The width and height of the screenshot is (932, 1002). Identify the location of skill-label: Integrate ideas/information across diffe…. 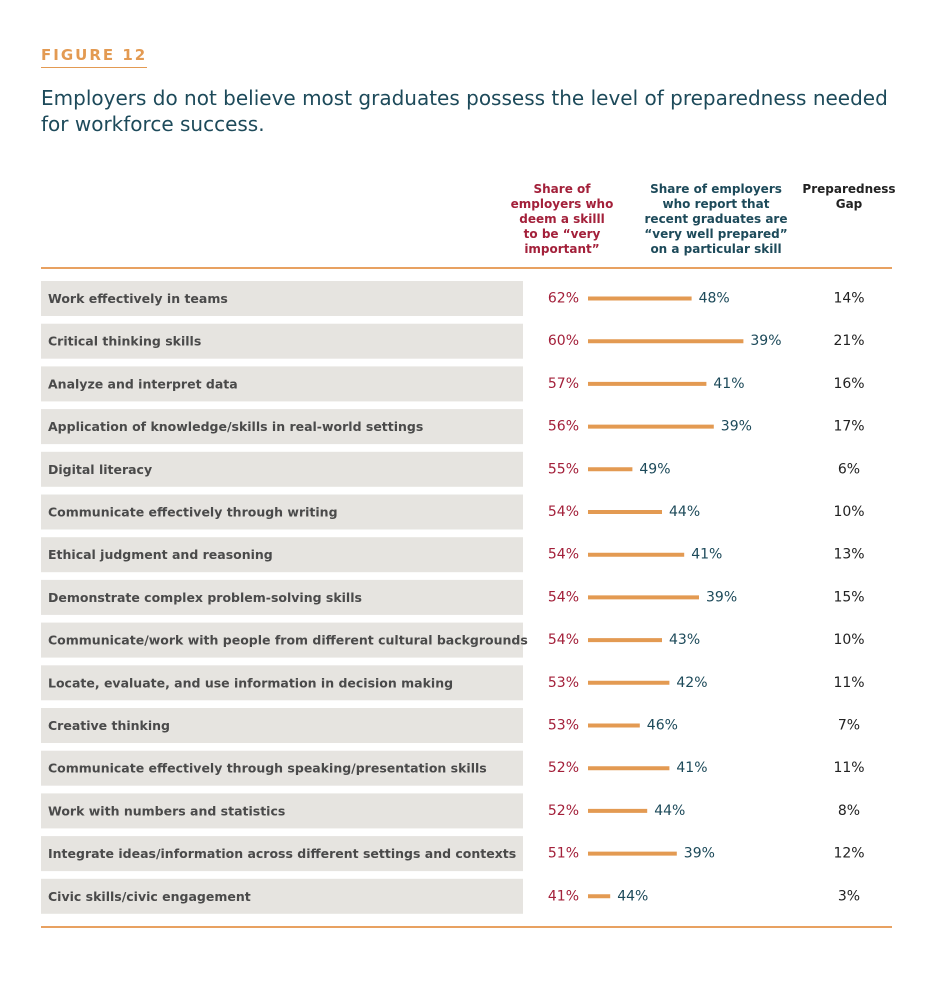
(282, 853).